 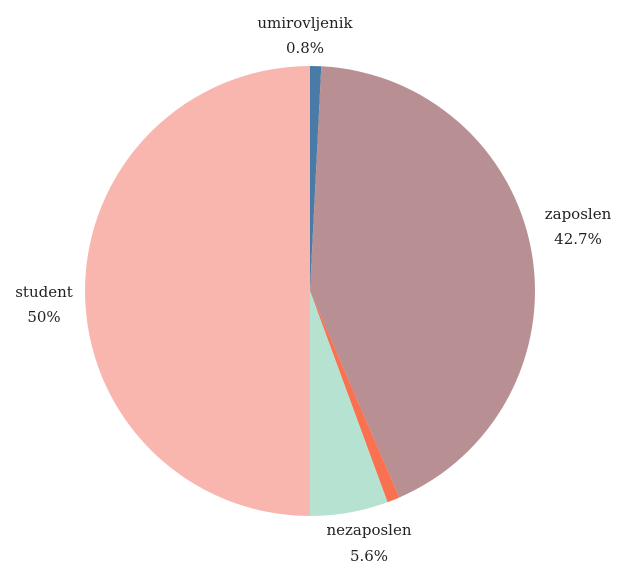 What do you see at coordinates (578, 214) in the screenshot?
I see `slice-label-zaposlen: zaposlen` at bounding box center [578, 214].